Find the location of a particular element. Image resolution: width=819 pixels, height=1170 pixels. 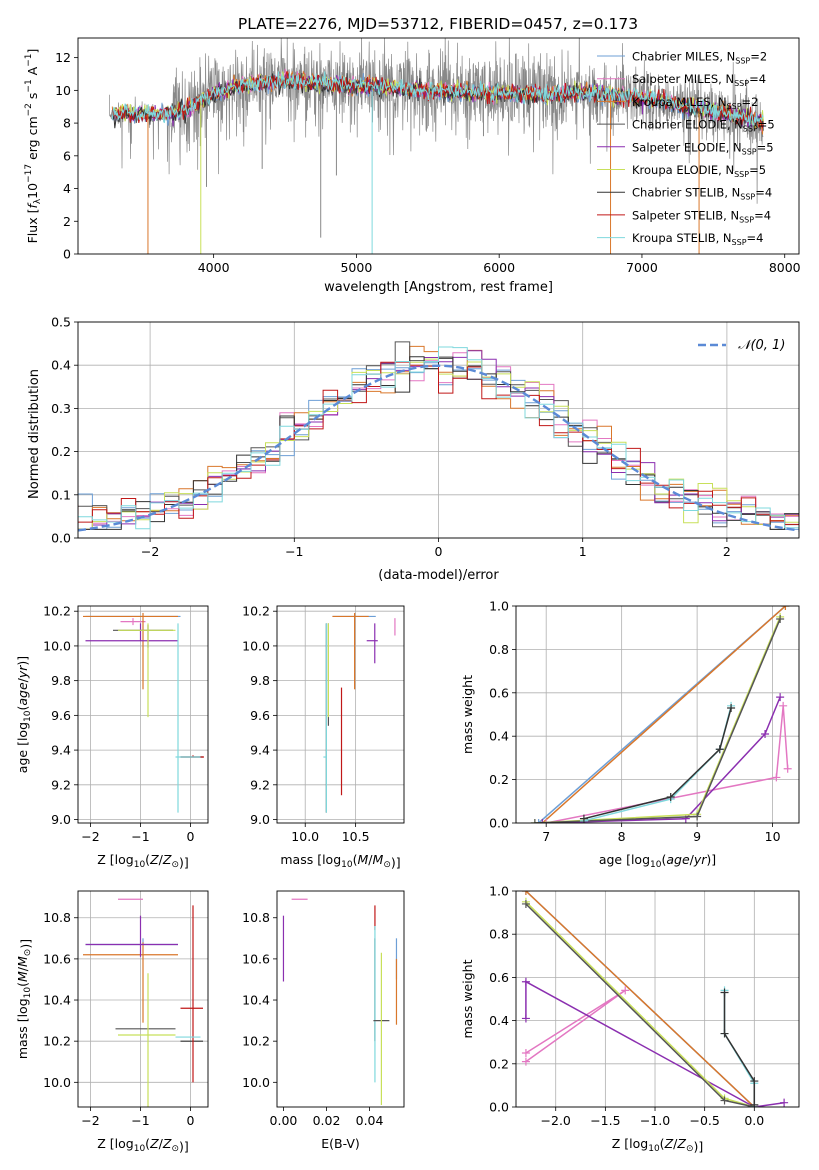

x-axis-label: wavelength [Angstrom, rest frame] is located at coordinates (438, 287).